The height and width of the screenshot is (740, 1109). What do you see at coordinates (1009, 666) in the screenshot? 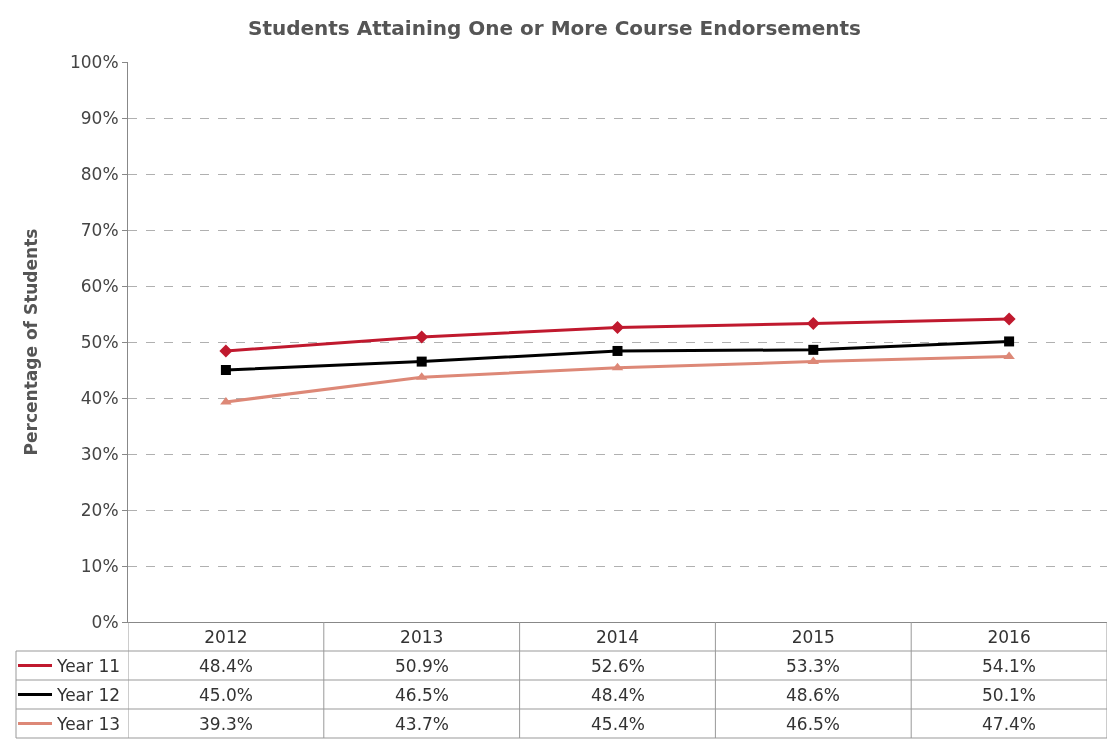
I see `data-label: 54.1%` at bounding box center [1009, 666].